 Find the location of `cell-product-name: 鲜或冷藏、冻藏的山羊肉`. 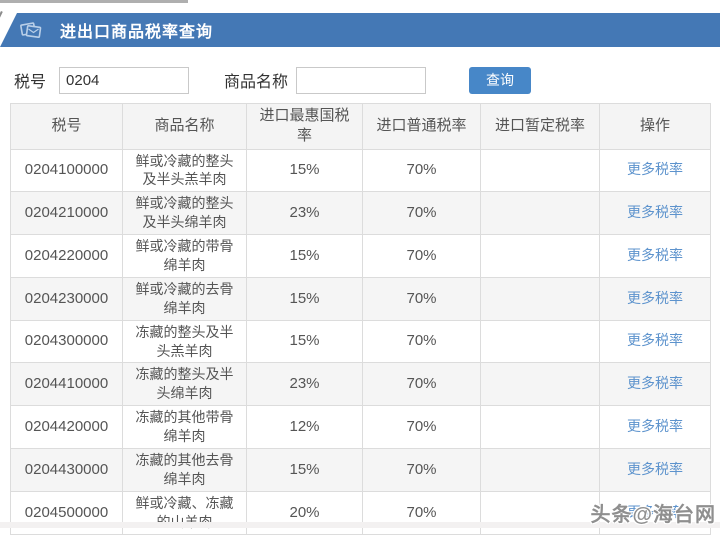

cell-product-name: 鲜或冷藏、冻藏的山羊肉 is located at coordinates (184, 512).